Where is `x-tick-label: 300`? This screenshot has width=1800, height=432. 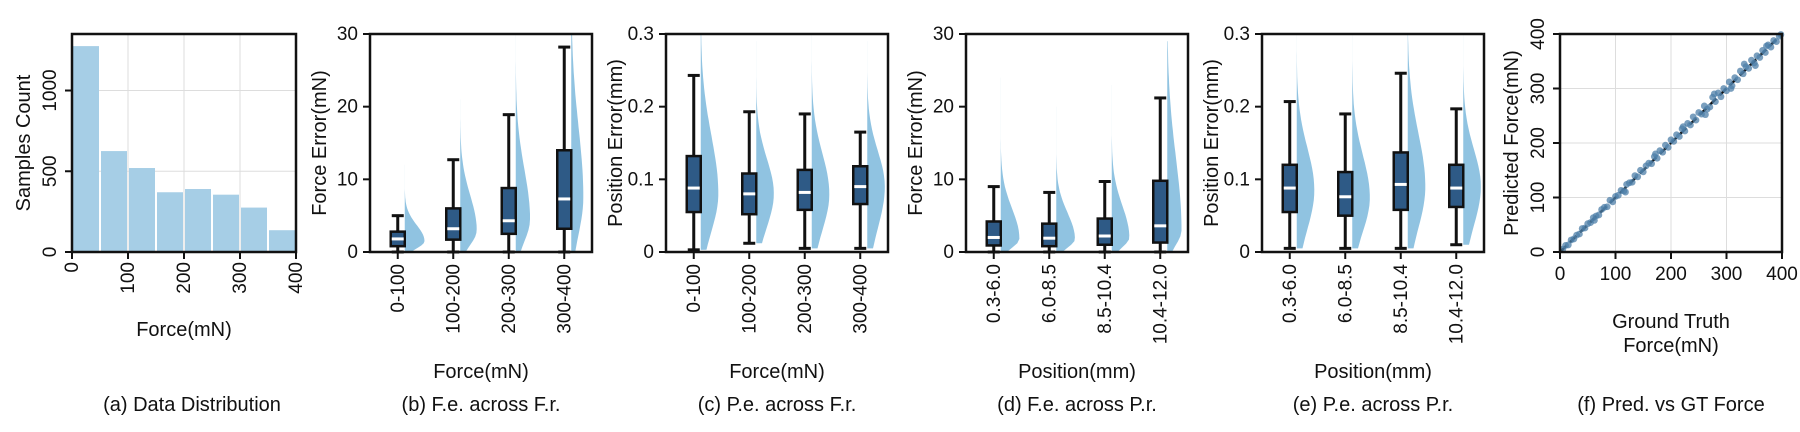
x-tick-label: 300 is located at coordinates (240, 278).